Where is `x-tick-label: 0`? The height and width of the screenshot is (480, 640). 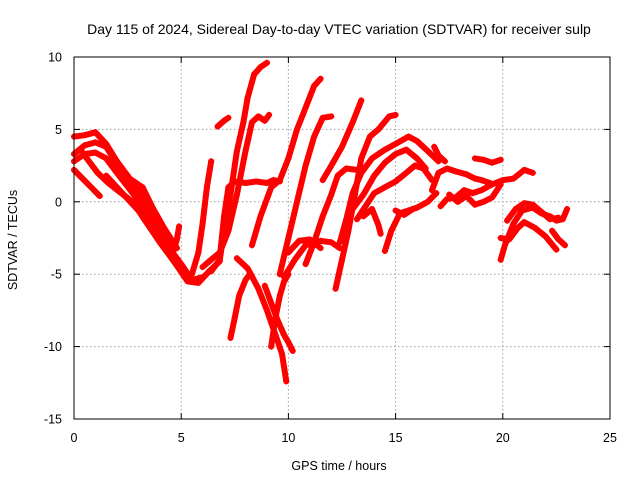
x-tick-label: 0 is located at coordinates (74, 438).